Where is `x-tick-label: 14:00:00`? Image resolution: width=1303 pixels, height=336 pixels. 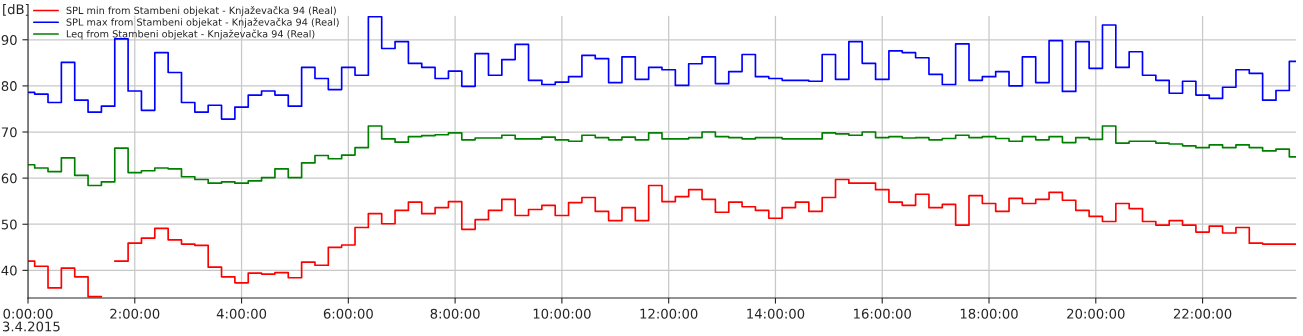 x-tick-label: 14:00:00 is located at coordinates (776, 313).